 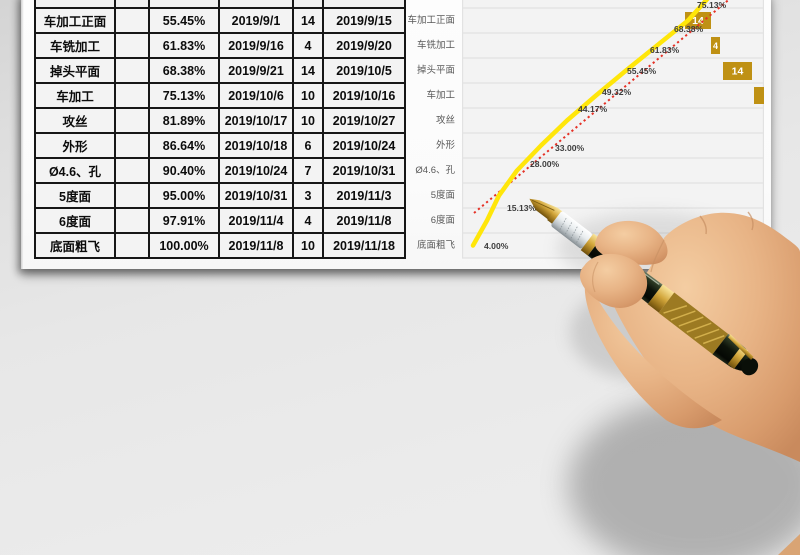 I want to click on days-cell: 6, so click(x=308, y=145).